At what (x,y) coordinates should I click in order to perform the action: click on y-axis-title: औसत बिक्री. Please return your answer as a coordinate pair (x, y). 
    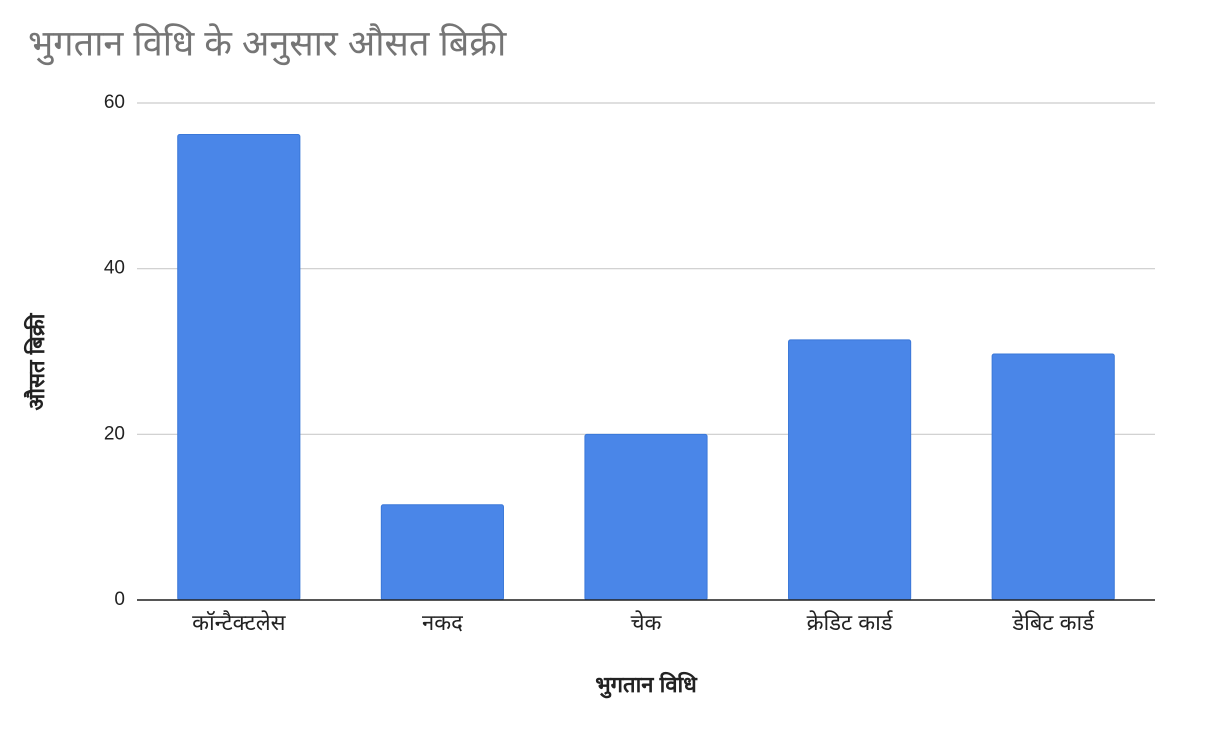
    Looking at the image, I should click on (36, 361).